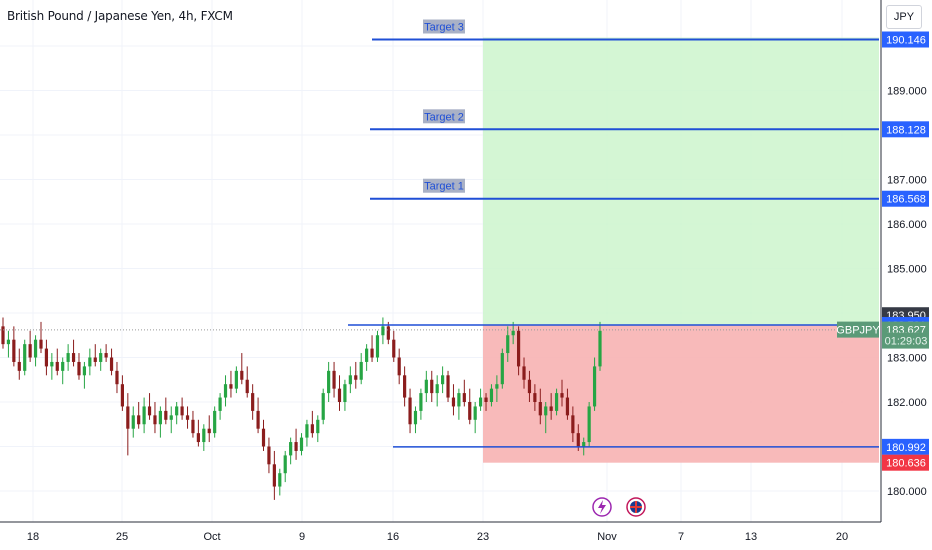 Image resolution: width=932 pixels, height=550 pixels. What do you see at coordinates (907, 270) in the screenshot?
I see `price-tick-label: 185.000` at bounding box center [907, 270].